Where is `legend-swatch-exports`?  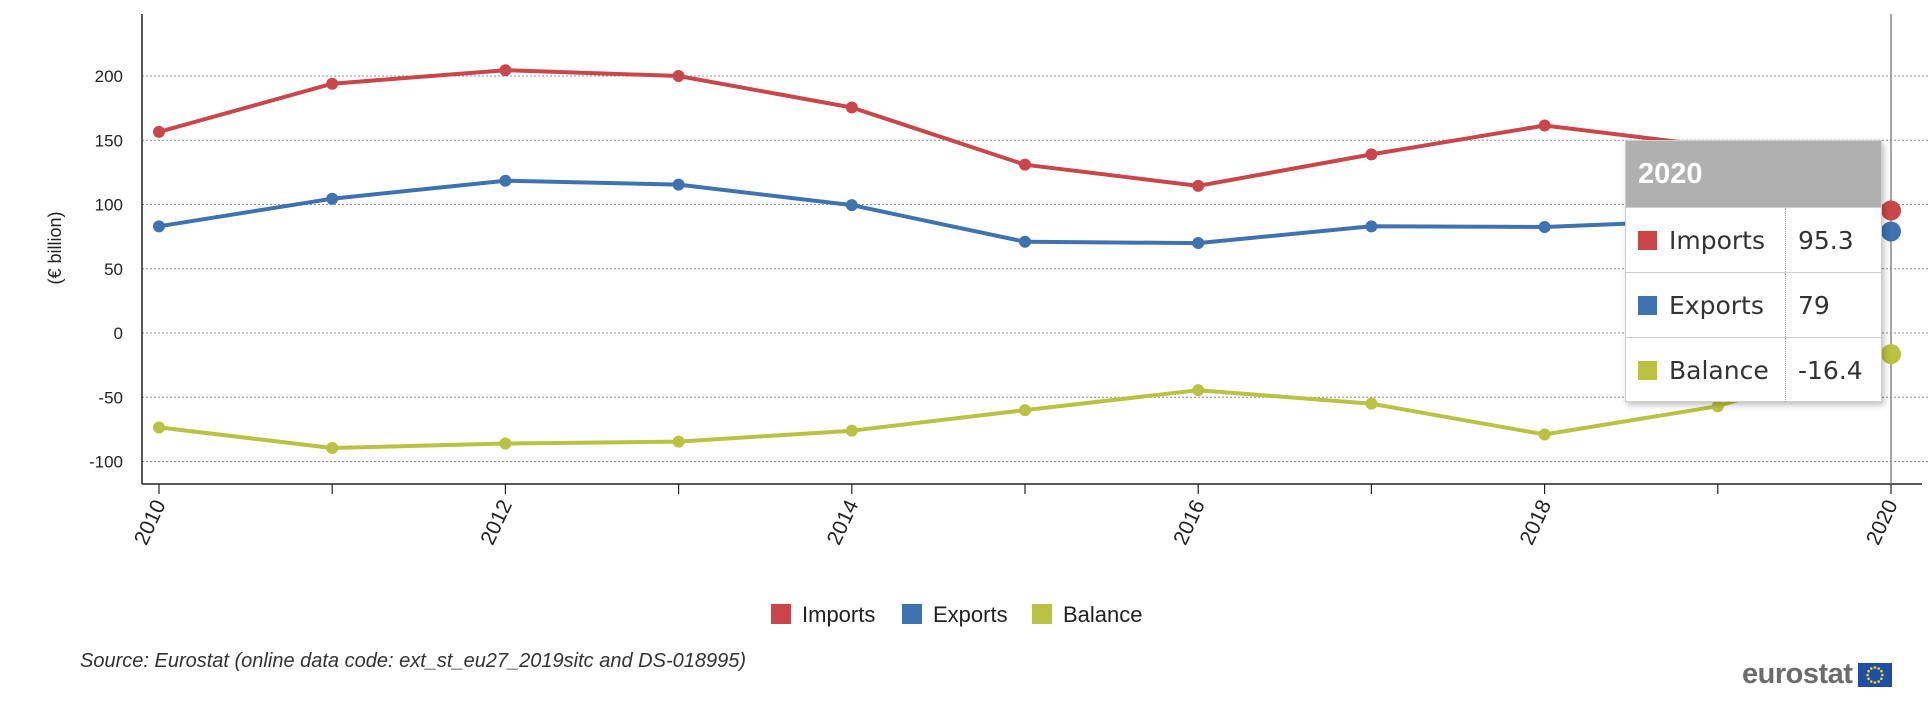
legend-swatch-exports is located at coordinates (912, 614).